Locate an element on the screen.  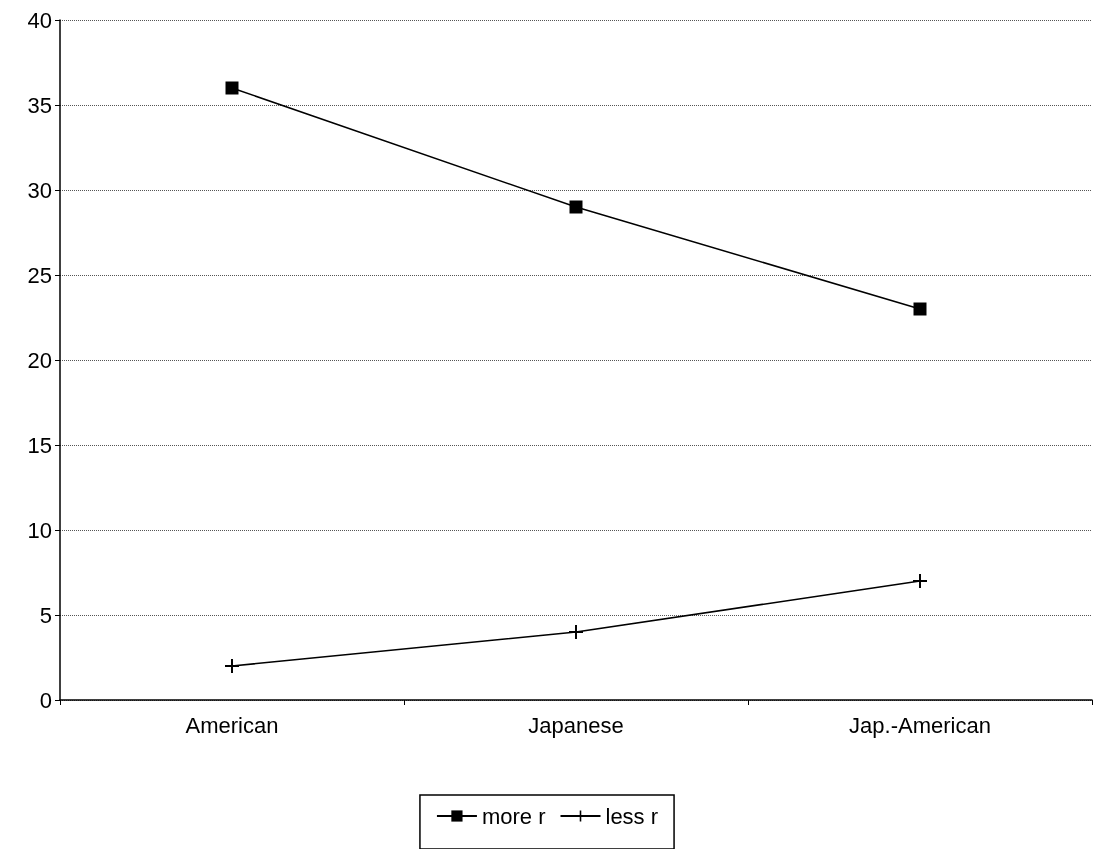
x-tick-label: American is located at coordinates (232, 725).